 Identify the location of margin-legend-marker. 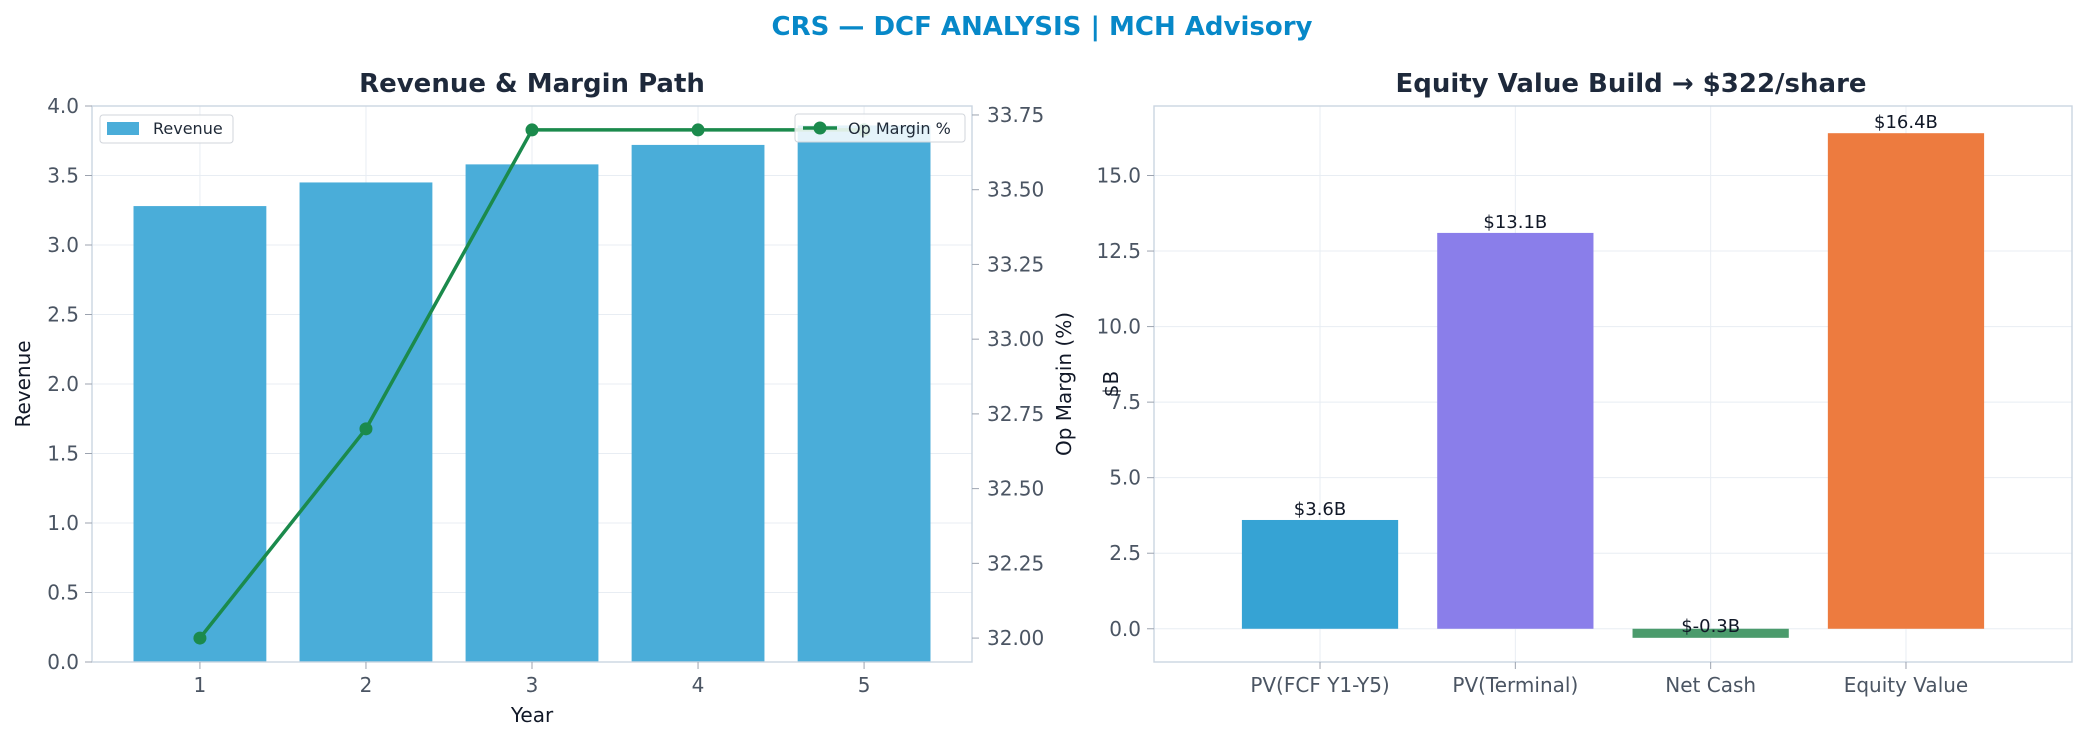
(820, 128).